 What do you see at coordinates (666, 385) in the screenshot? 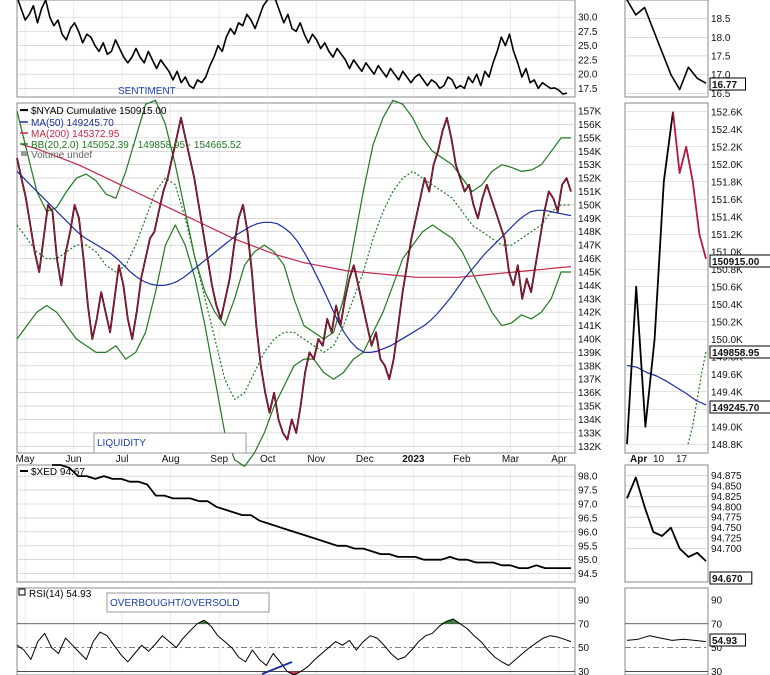
I see `zoom-ma50-line` at bounding box center [666, 385].